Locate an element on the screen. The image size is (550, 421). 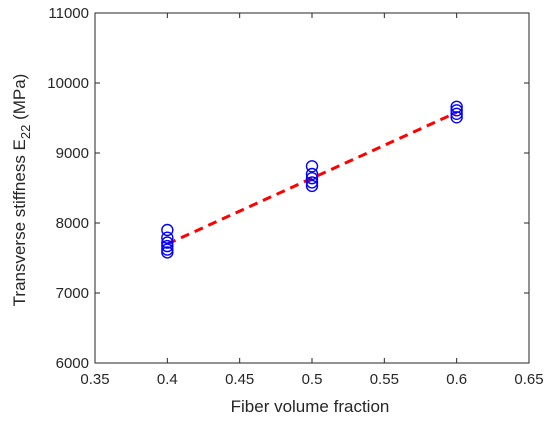
y-tick-label: 10000 is located at coordinates (68, 83).